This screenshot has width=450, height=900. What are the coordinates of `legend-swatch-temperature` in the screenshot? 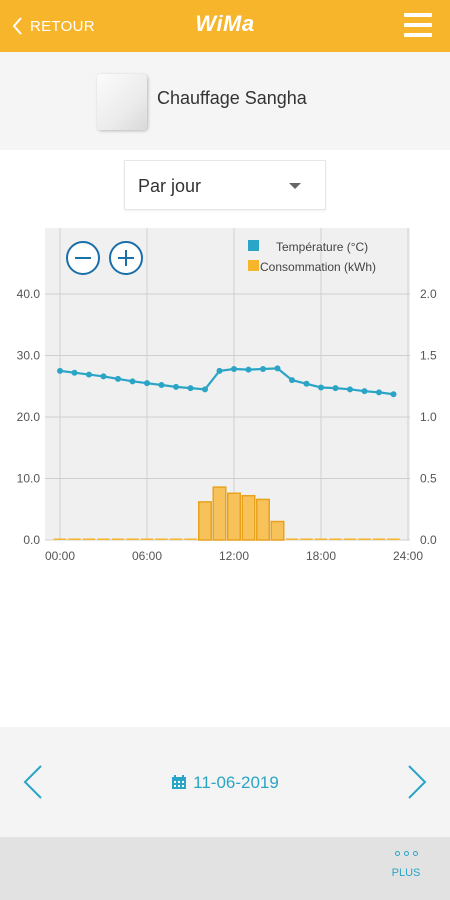 It's located at (253, 245).